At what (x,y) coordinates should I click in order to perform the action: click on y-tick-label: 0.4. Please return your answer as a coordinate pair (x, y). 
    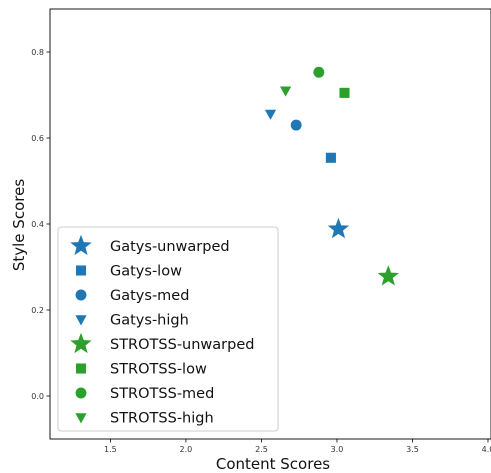
    Looking at the image, I should click on (37, 224).